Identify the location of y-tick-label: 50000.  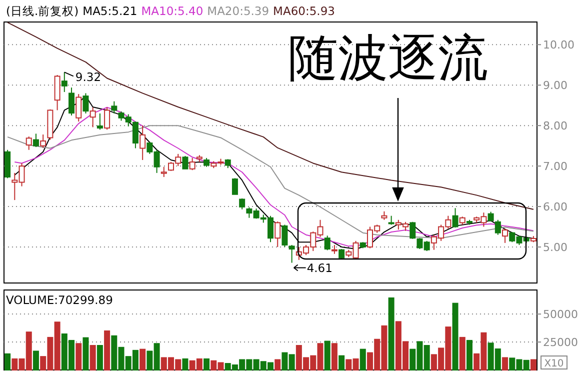
(560, 315).